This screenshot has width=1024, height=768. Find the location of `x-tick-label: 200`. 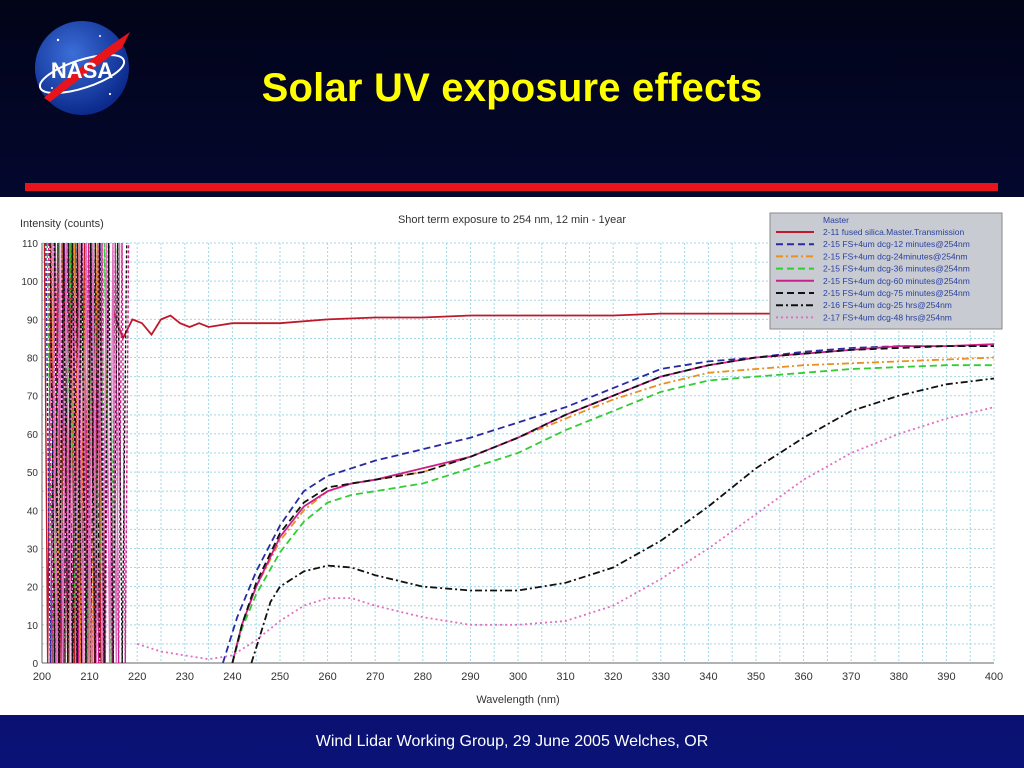

x-tick-label: 200 is located at coordinates (42, 677).